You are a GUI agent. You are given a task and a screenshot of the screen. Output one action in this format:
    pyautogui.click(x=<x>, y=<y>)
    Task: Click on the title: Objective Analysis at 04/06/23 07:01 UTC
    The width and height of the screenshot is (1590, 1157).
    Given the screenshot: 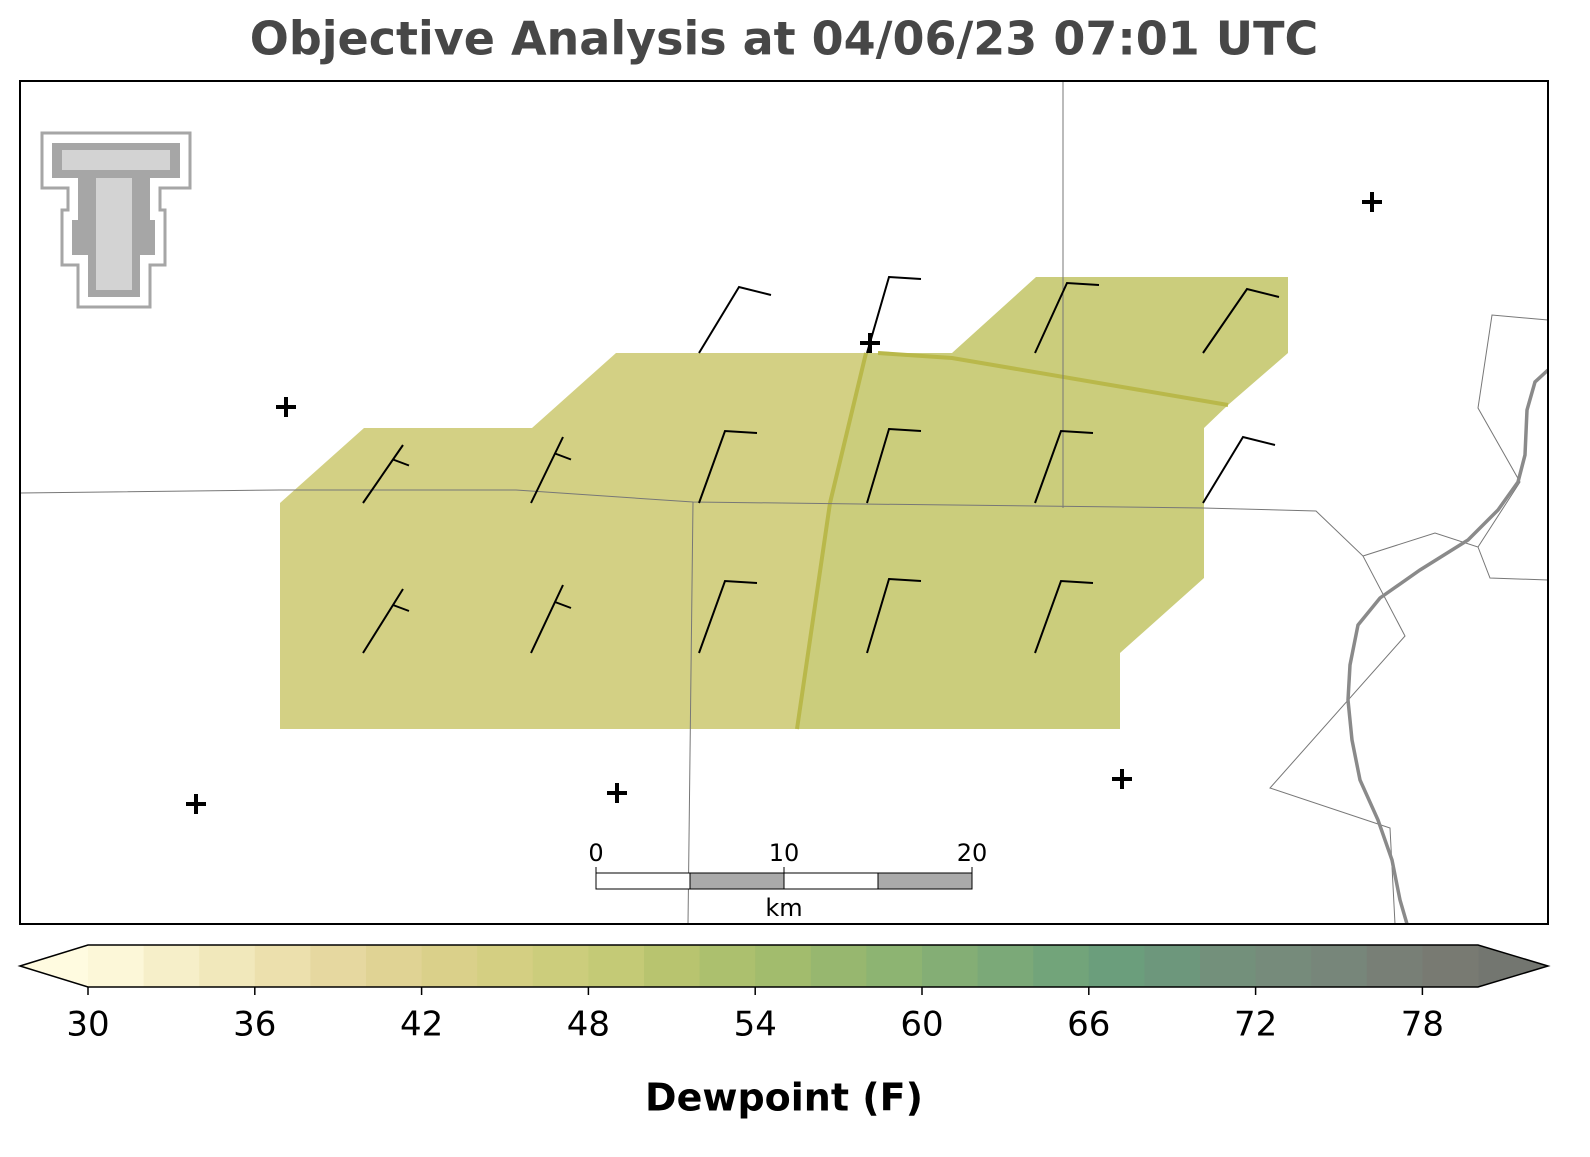 What is the action you would take?
    pyautogui.click(x=784, y=39)
    